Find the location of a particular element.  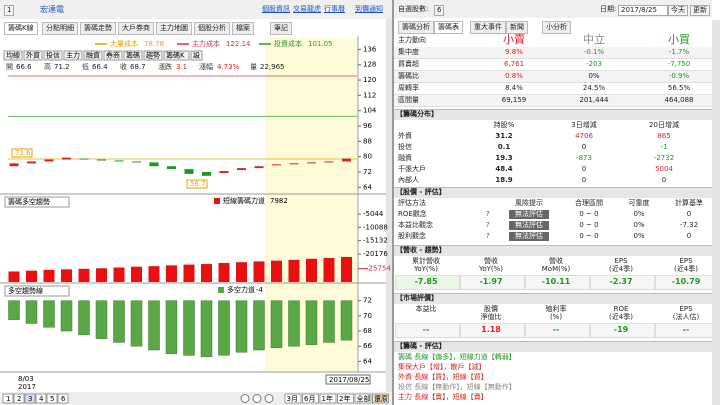

tab: 筆記 is located at coordinates (281, 28).